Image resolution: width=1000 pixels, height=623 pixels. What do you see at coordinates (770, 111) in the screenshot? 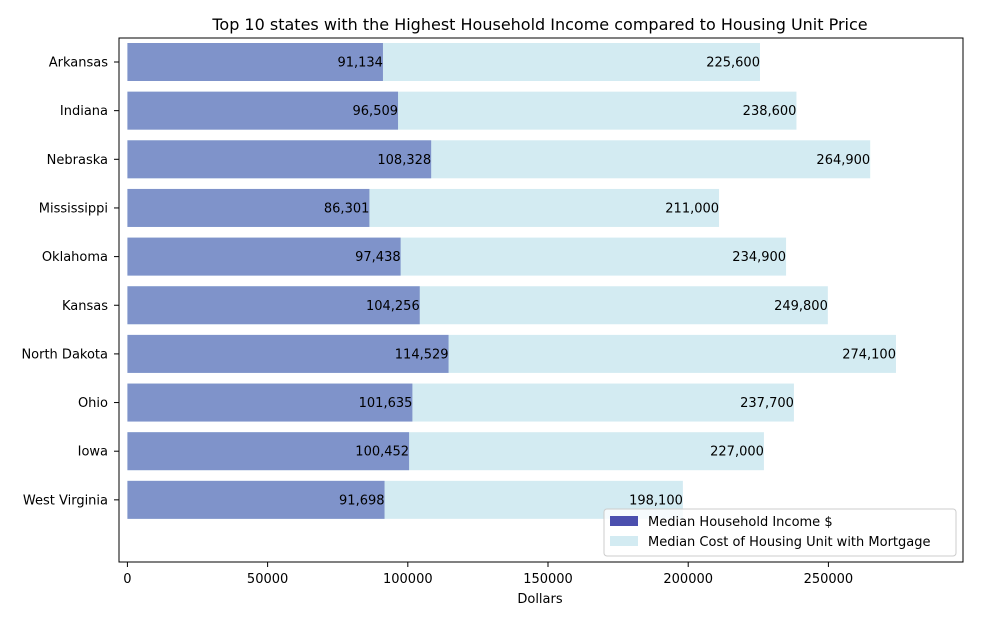
I see `data-label-housing-1: 238,600` at bounding box center [770, 111].